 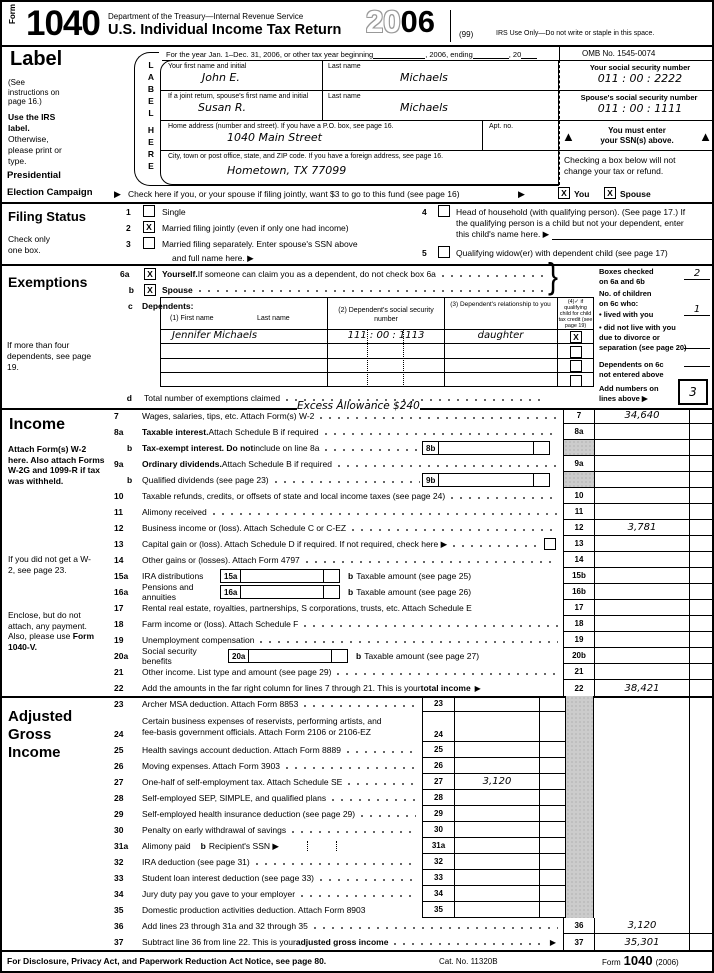 What do you see at coordinates (642, 655) in the screenshot?
I see `grid-20b-amount` at bounding box center [642, 655].